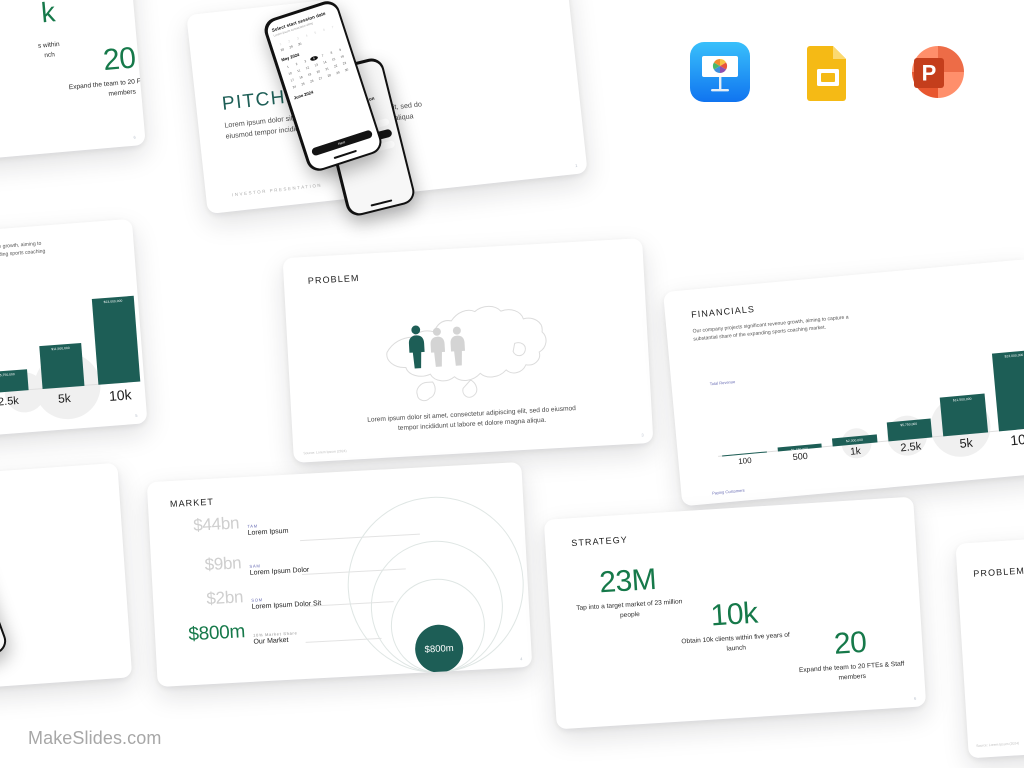 The image size is (1024, 768). I want to click on financials-eyebrow: FINANCIALS, so click(723, 311).